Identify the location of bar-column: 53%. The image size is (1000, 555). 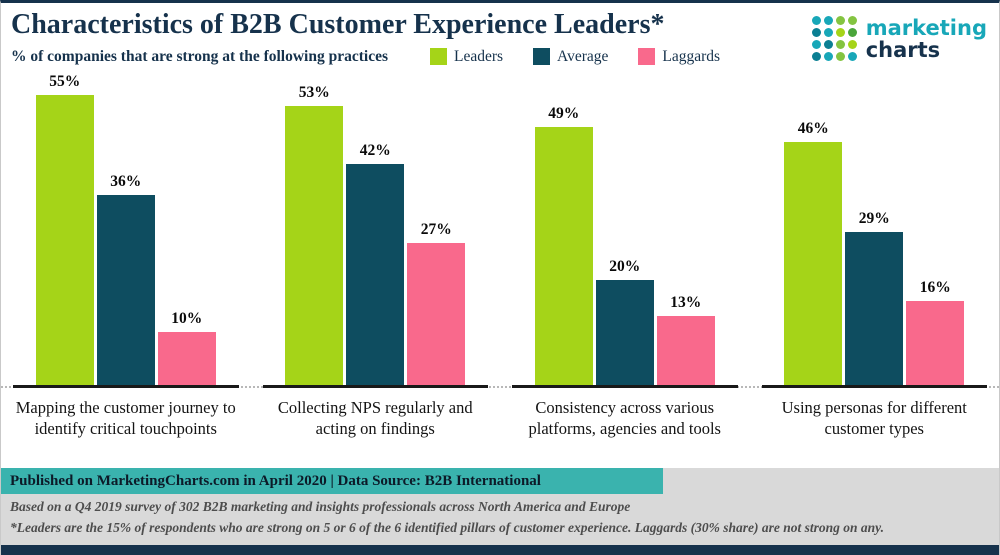
(314, 235).